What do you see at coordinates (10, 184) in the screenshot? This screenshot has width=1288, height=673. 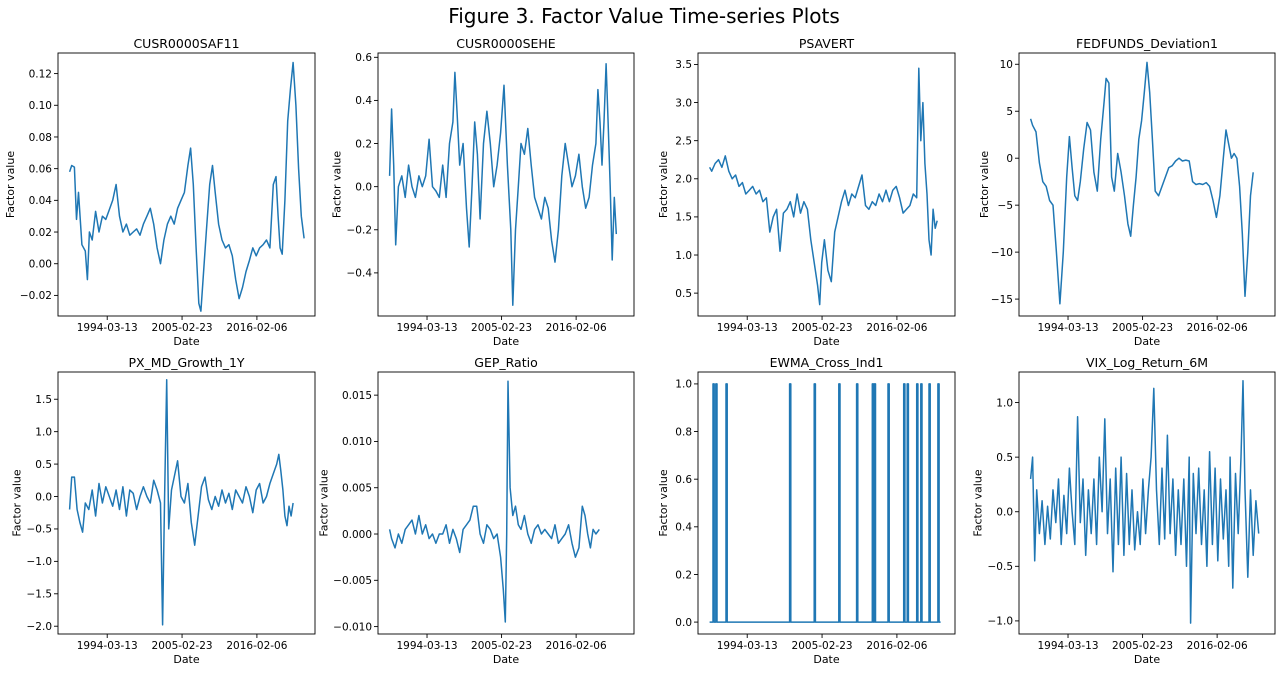 I see `subplot-1-y-label: Factor value` at bounding box center [10, 184].